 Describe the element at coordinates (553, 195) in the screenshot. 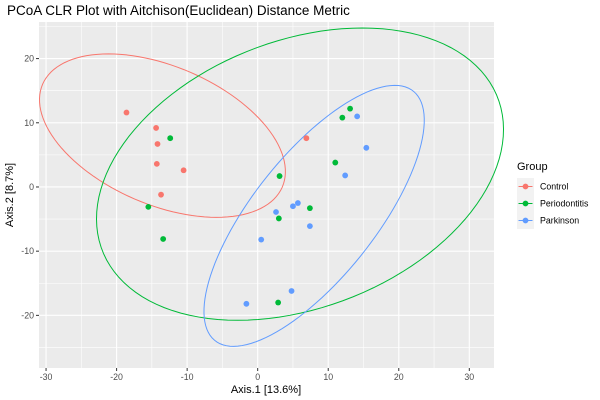

I see `legend: Group Control Periodontitis Parkinson` at that location.